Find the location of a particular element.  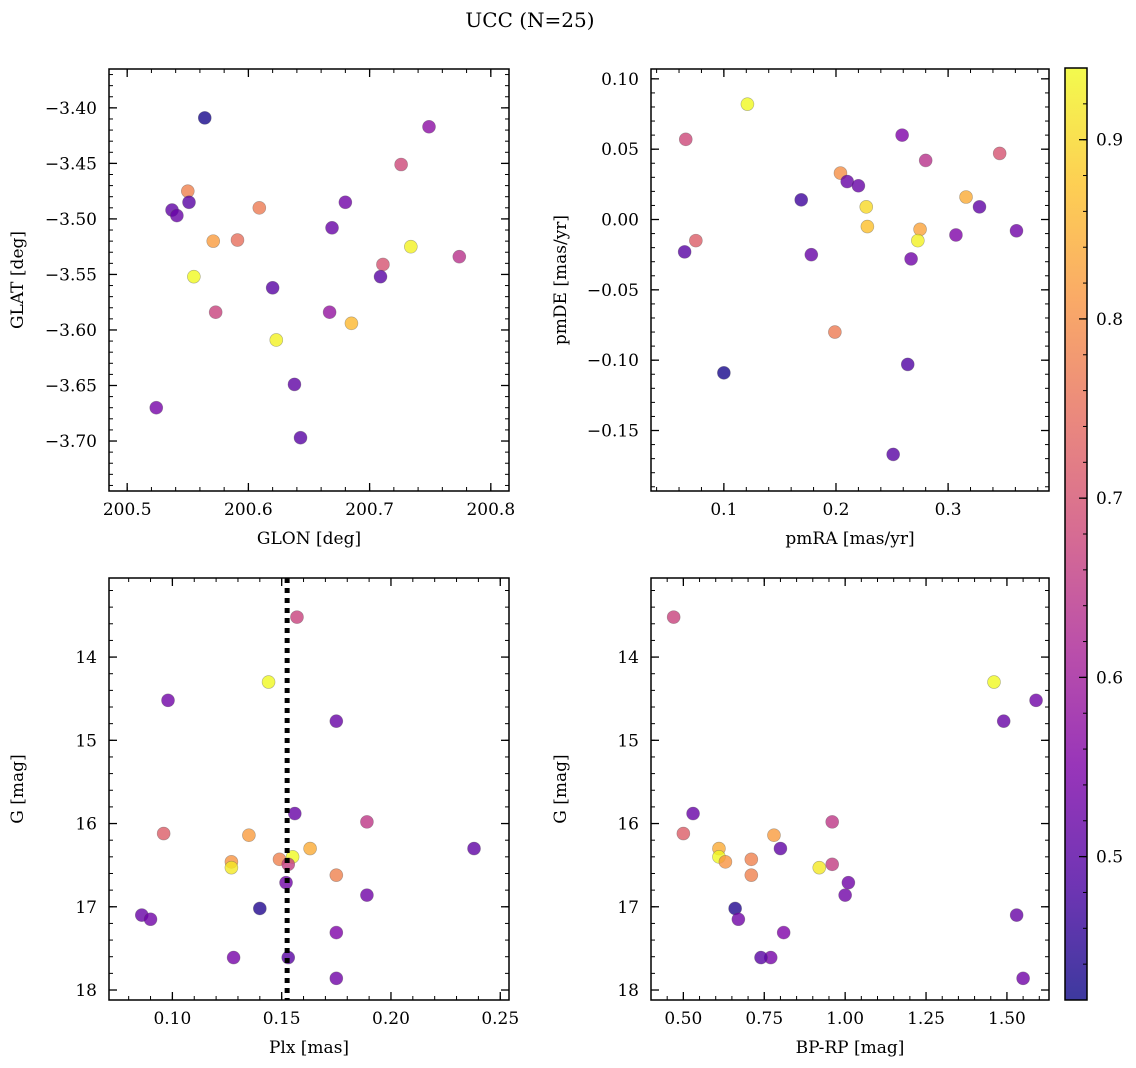

colorbar-tick-label: 0.6 is located at coordinates (1109, 678).